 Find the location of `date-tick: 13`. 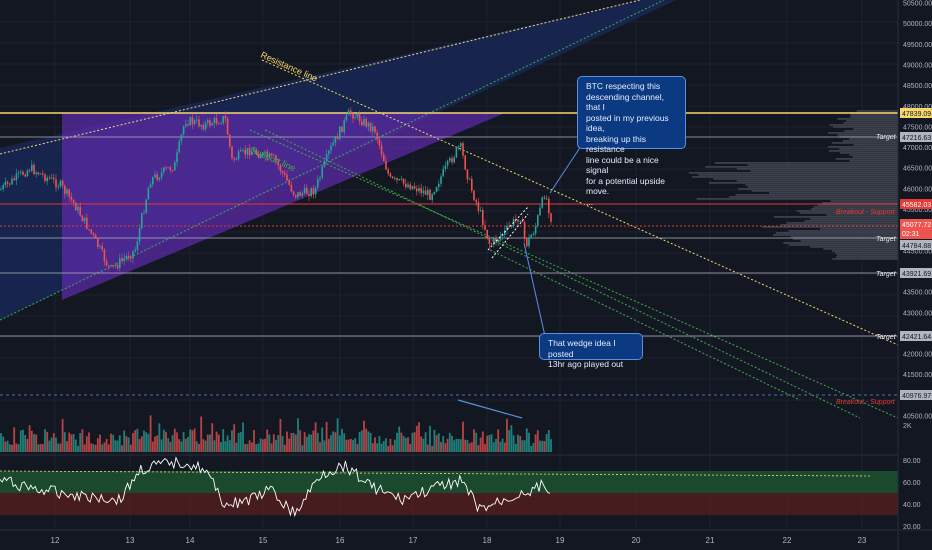

date-tick: 13 is located at coordinates (130, 540).